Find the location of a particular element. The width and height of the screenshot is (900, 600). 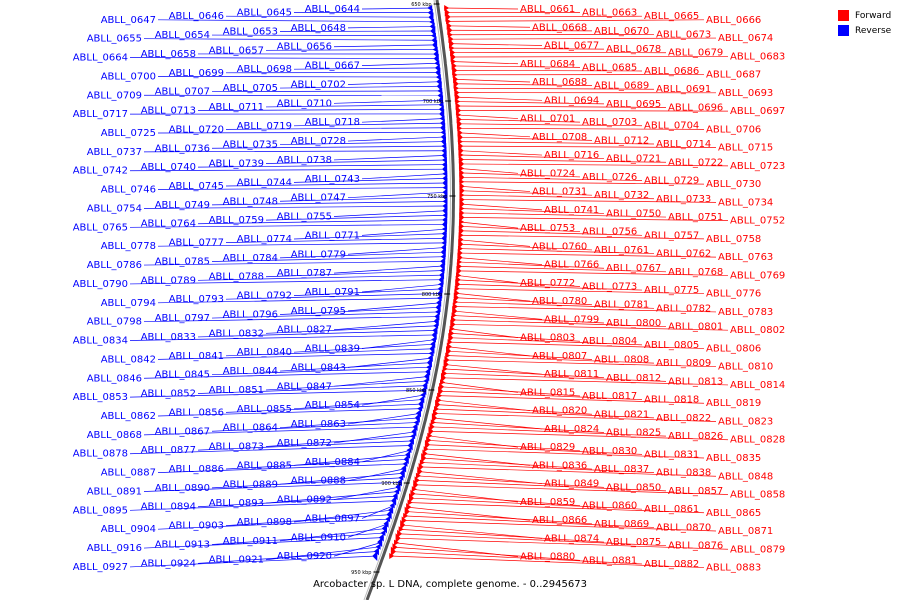

reverse-gene-label: ABLL_0646 is located at coordinates (196, 16).